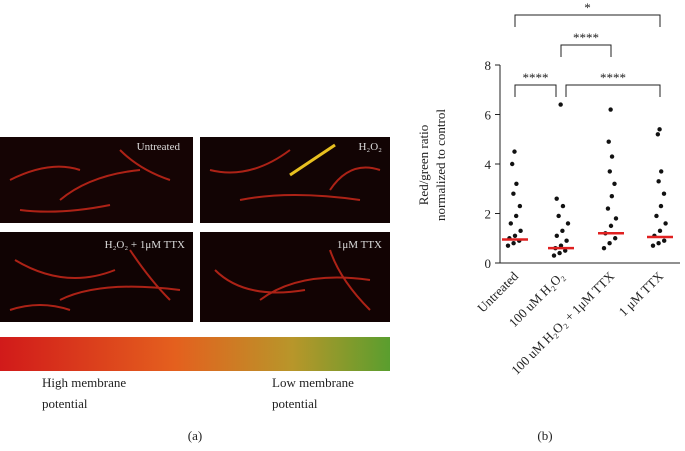  I want to click on y-axis-label: normalized to control, so click(440, 165).